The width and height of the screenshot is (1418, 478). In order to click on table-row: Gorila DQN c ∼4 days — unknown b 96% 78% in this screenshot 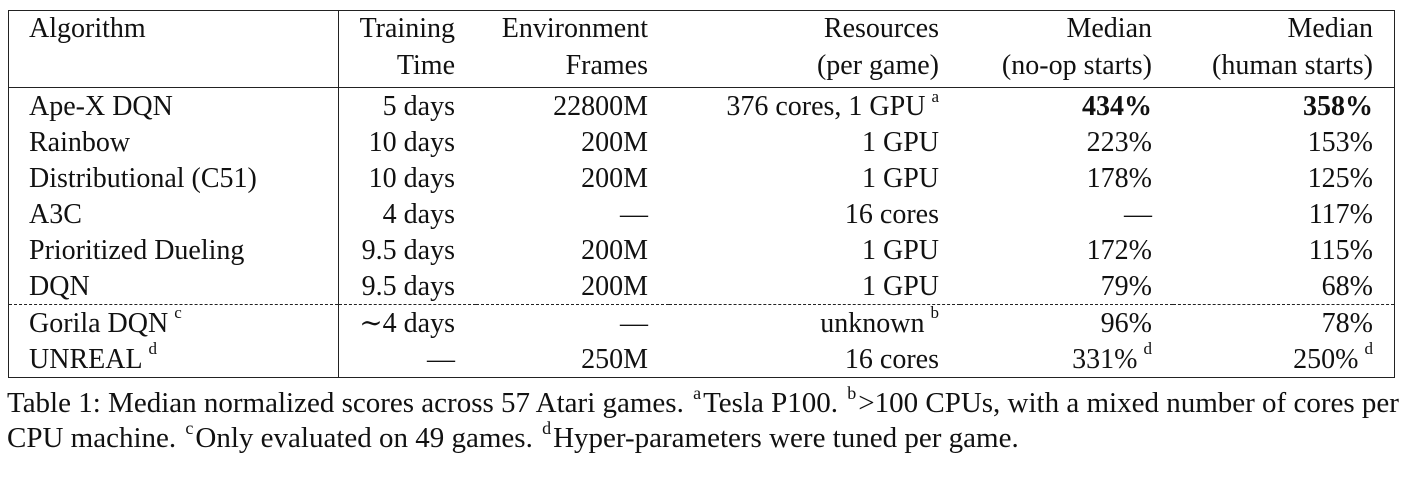, I will do `click(701, 322)`.